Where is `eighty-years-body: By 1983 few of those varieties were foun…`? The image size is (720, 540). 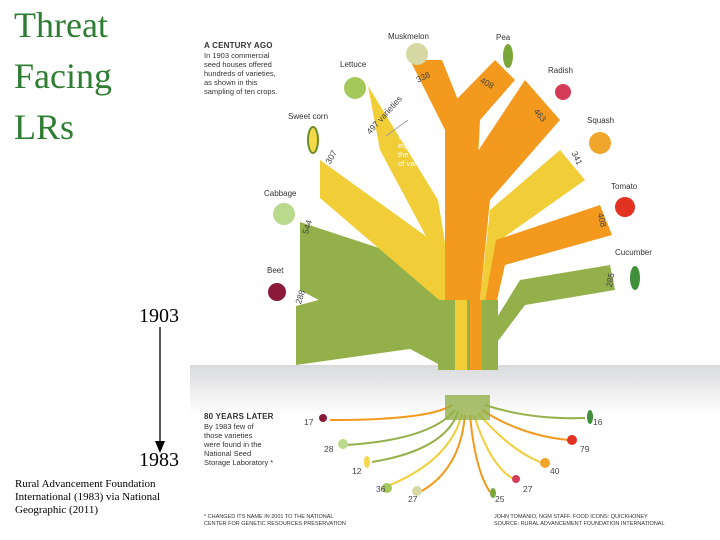
eighty-years-body: By 1983 few of those varieties were foun… is located at coordinates (239, 444).